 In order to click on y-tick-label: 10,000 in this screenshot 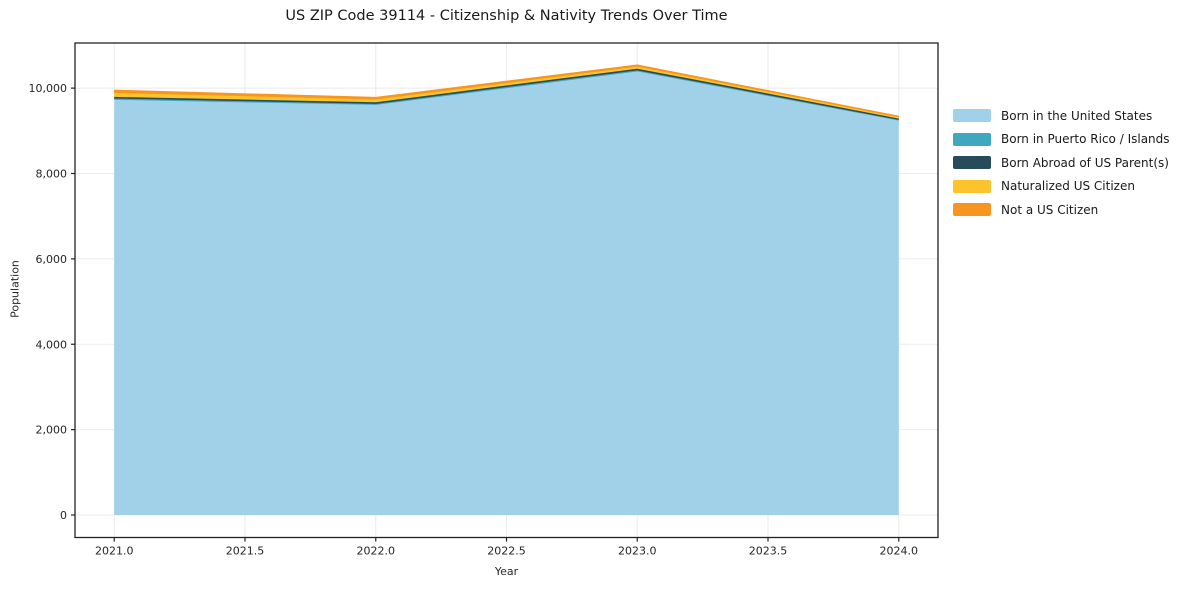, I will do `click(48, 88)`.